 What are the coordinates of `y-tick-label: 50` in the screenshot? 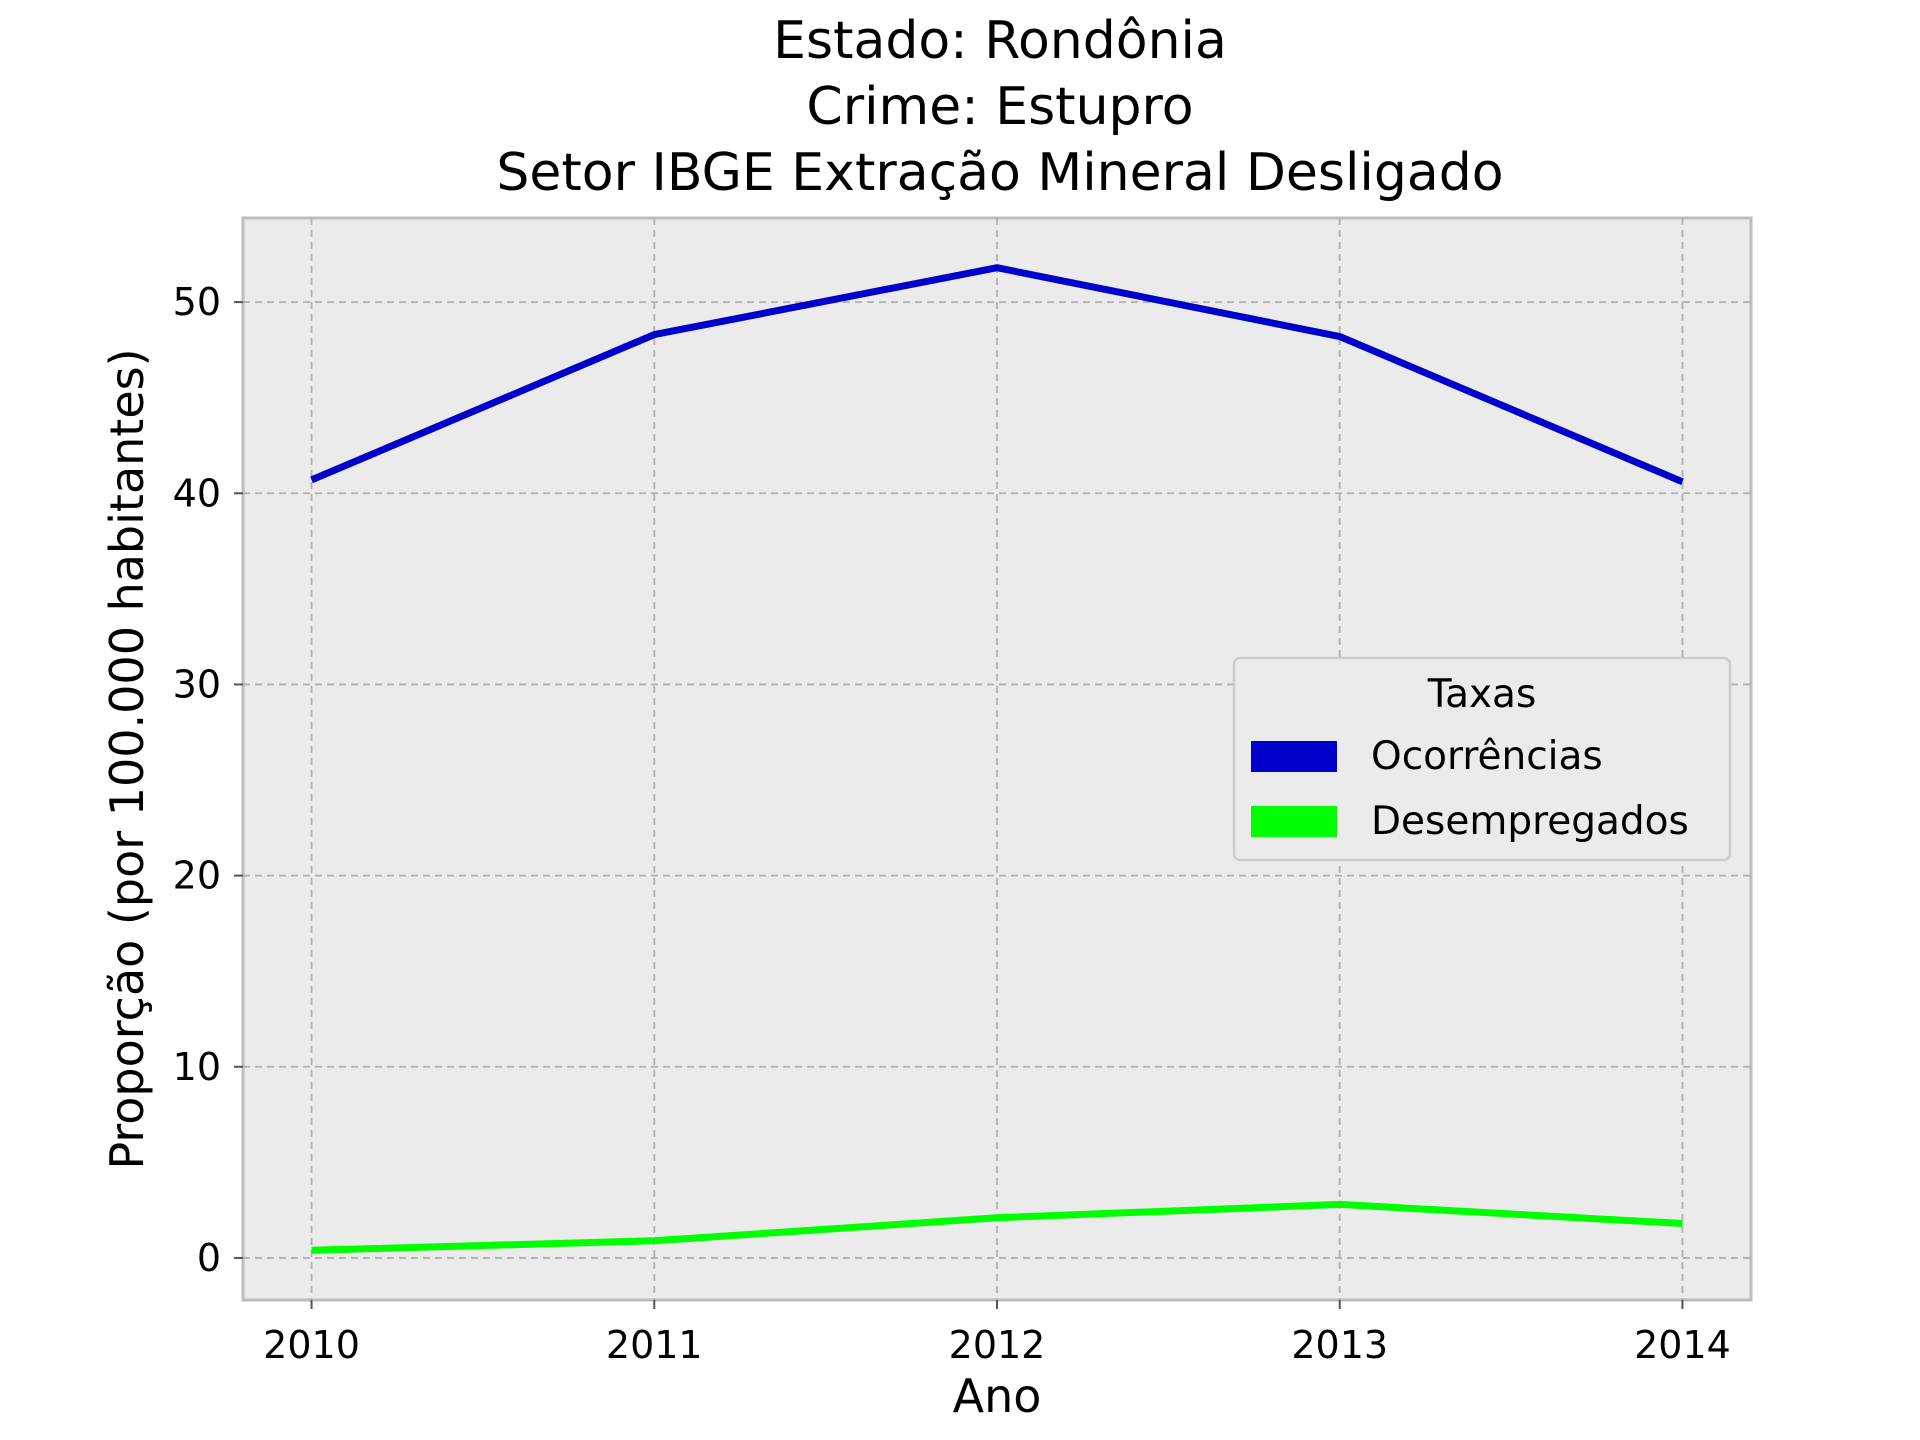 It's located at (197, 302).